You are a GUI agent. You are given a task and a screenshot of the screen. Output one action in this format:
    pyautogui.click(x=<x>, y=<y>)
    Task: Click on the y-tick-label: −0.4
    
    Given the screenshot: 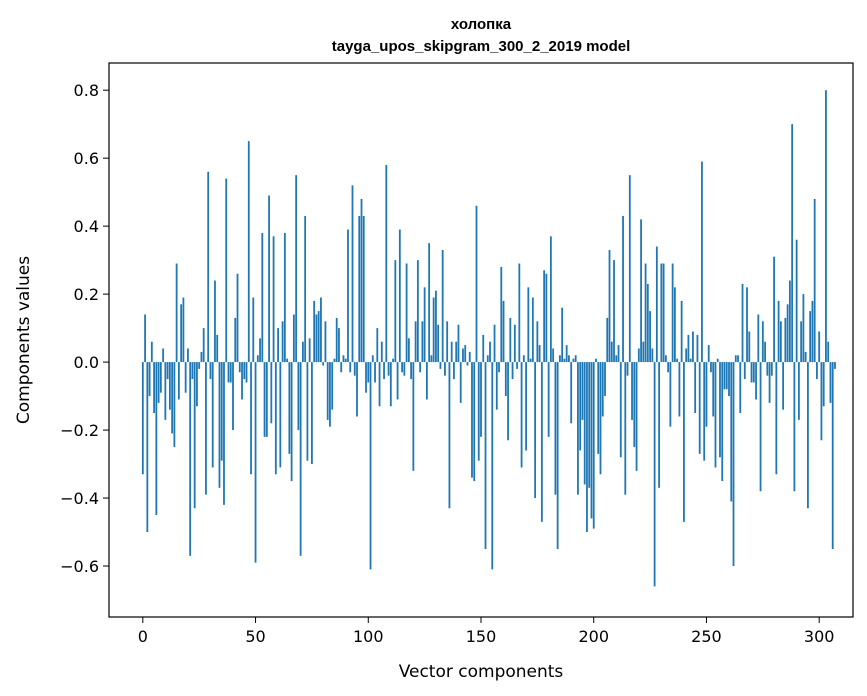 What is the action you would take?
    pyautogui.click(x=79, y=498)
    